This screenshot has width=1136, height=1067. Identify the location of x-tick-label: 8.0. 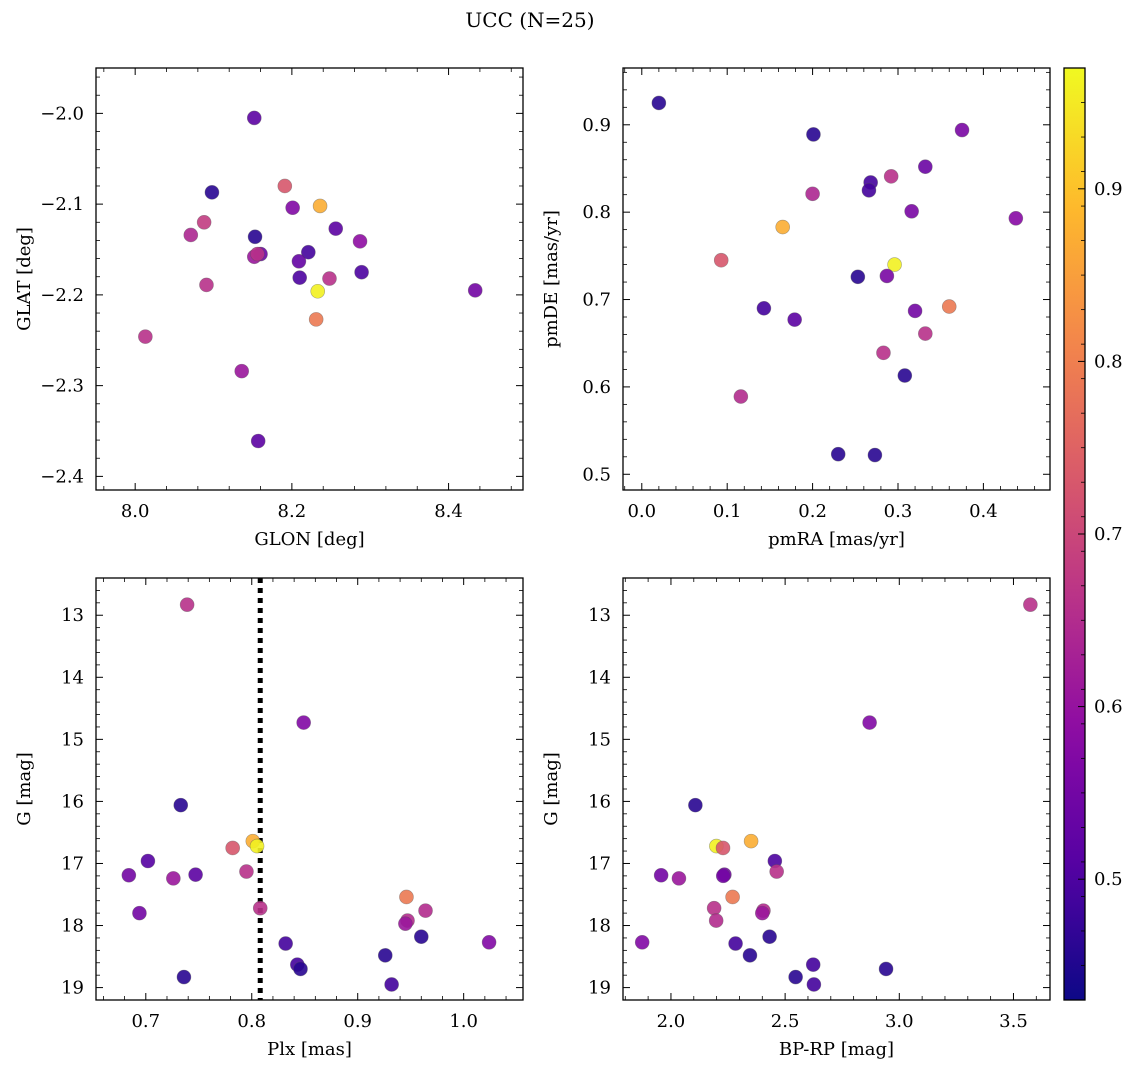
(135, 511).